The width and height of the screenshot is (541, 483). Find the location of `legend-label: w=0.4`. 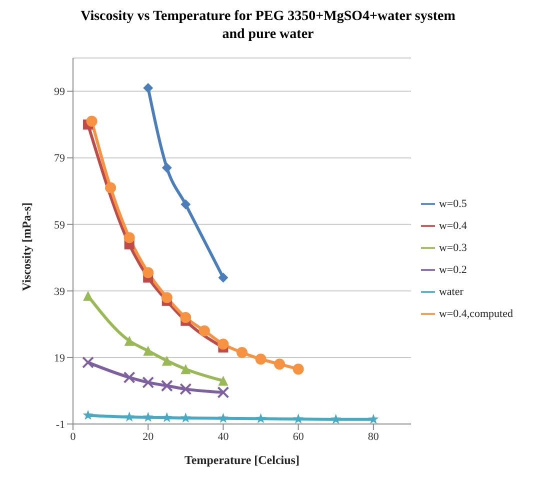

legend-label: w=0.4 is located at coordinates (452, 226).